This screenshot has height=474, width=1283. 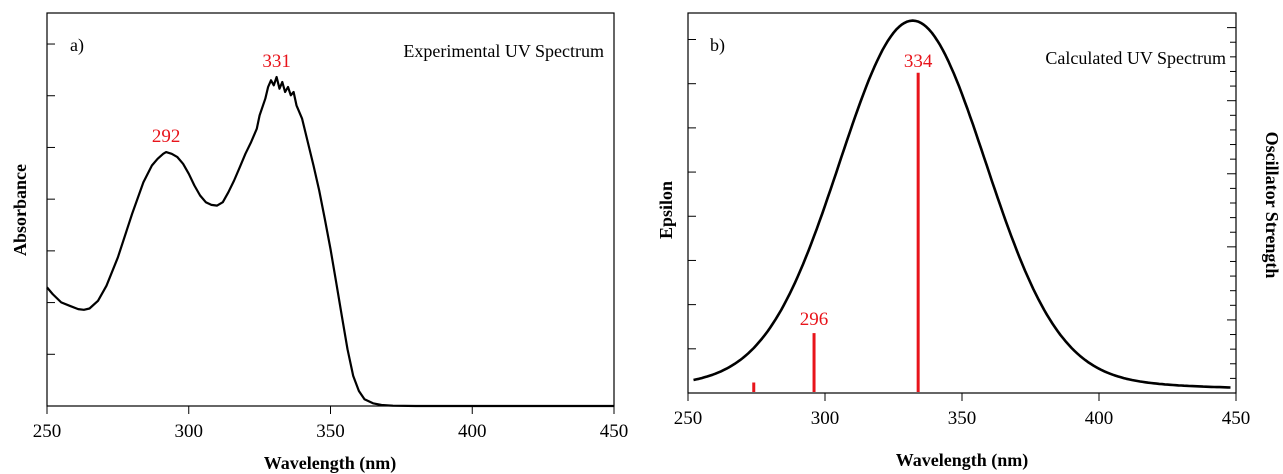 I want to click on panel-b-x-tick-labels: 250 300 350 400 450, so click(x=962, y=418).